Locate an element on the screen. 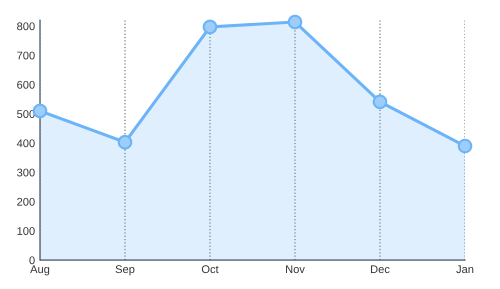 The width and height of the screenshot is (500, 289). x-tick-label: Aug is located at coordinates (40, 270).